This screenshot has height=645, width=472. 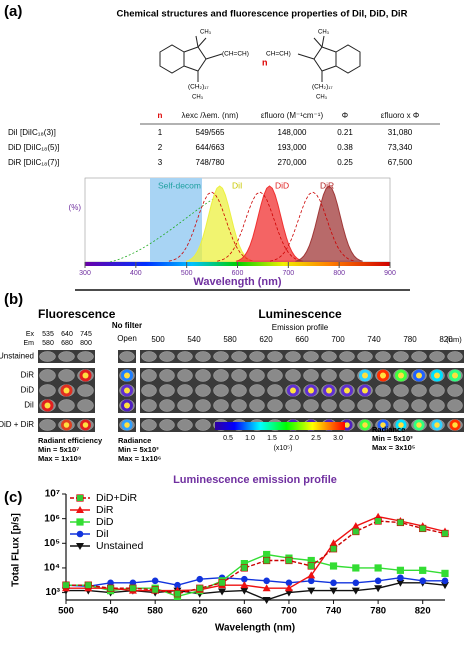 I want to click on legend-marker, so click(x=80, y=522).